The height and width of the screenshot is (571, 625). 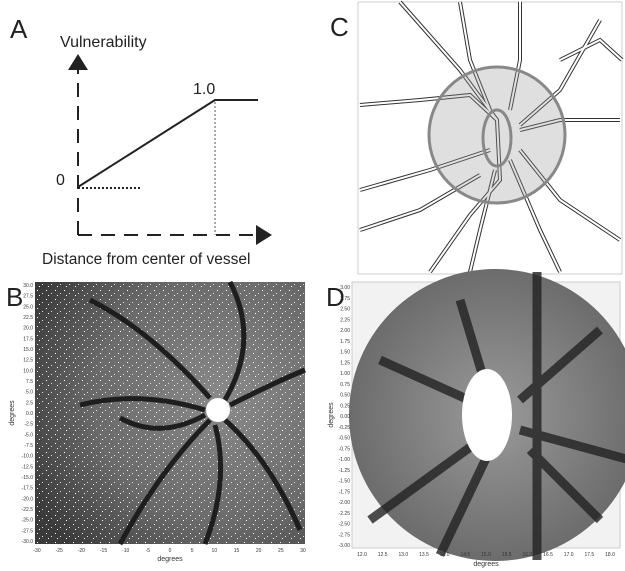 I want to click on disc, so click(x=497, y=135).